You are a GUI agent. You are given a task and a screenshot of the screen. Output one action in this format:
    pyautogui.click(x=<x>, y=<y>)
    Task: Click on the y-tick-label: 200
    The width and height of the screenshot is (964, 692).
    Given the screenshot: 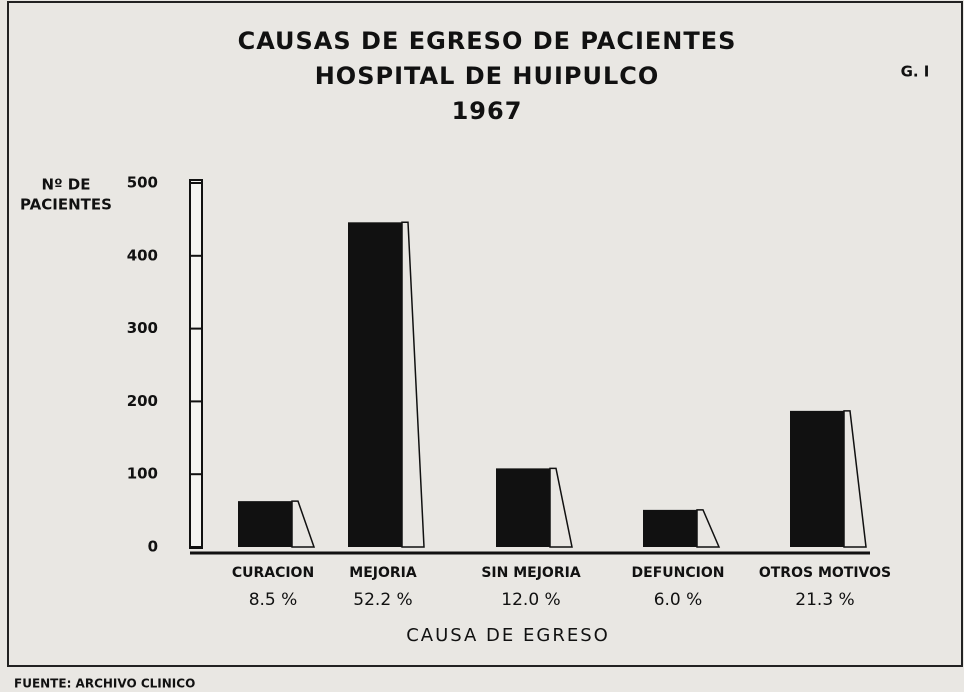 What is the action you would take?
    pyautogui.click(x=142, y=401)
    